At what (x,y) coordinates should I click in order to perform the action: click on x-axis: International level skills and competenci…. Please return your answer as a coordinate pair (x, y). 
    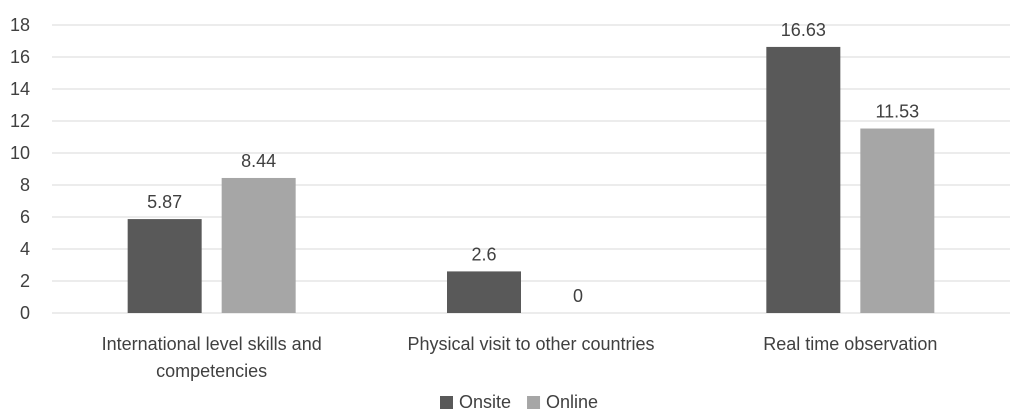
    Looking at the image, I should click on (520, 357).